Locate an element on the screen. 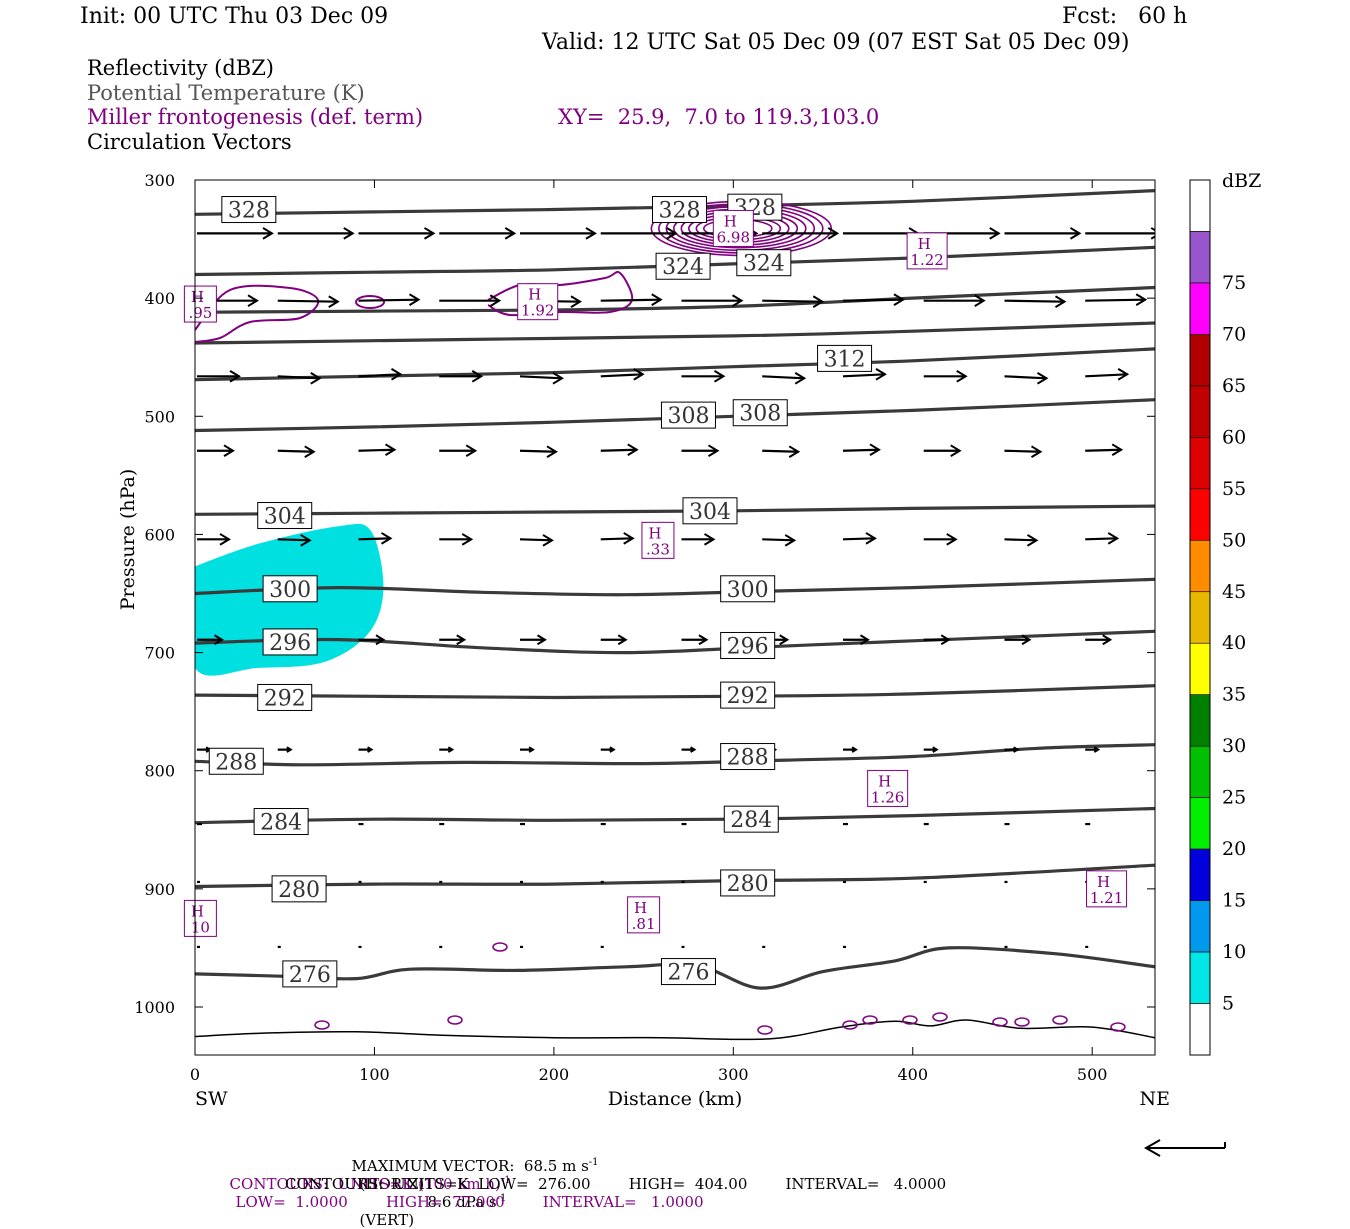 This screenshot has height=1229, width=1350. colorbar-frame is located at coordinates (1200, 617).